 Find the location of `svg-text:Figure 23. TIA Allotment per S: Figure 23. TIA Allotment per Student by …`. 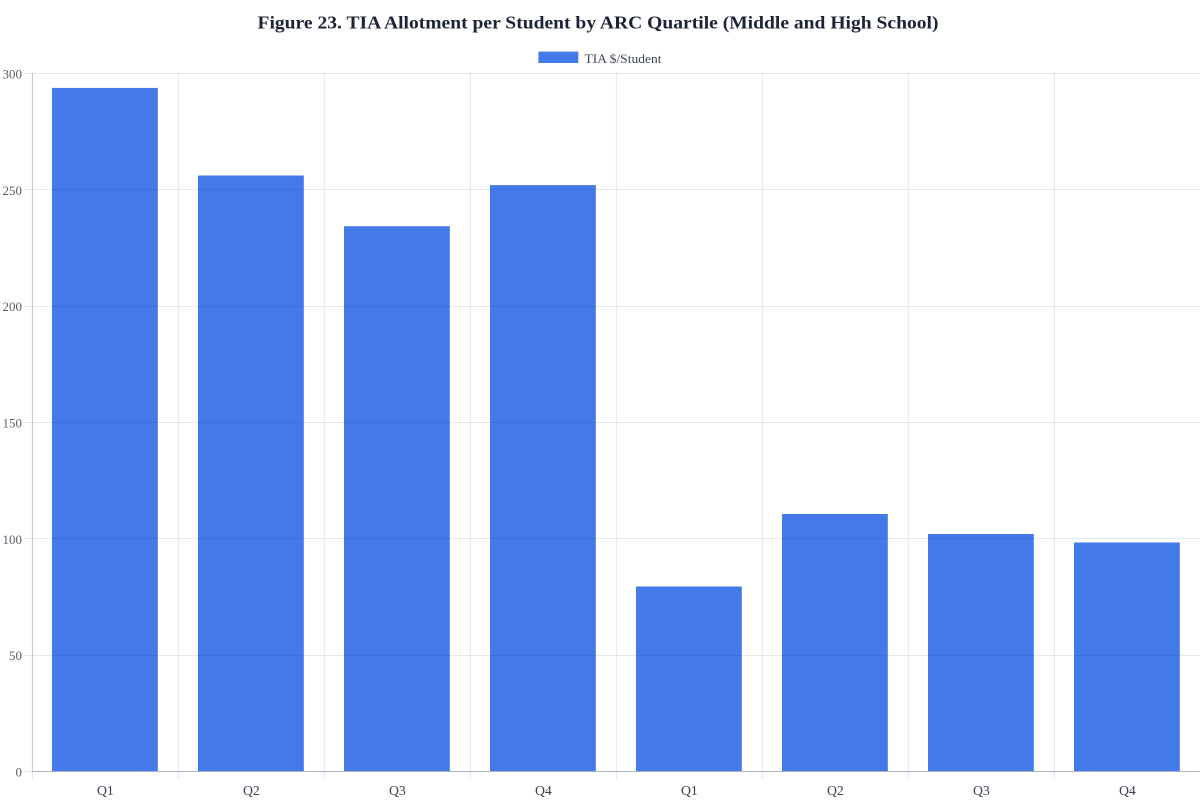

svg-text:Figure 23. TIA Allotment per S: Figure 23. TIA Allotment per Student by … is located at coordinates (598, 23).